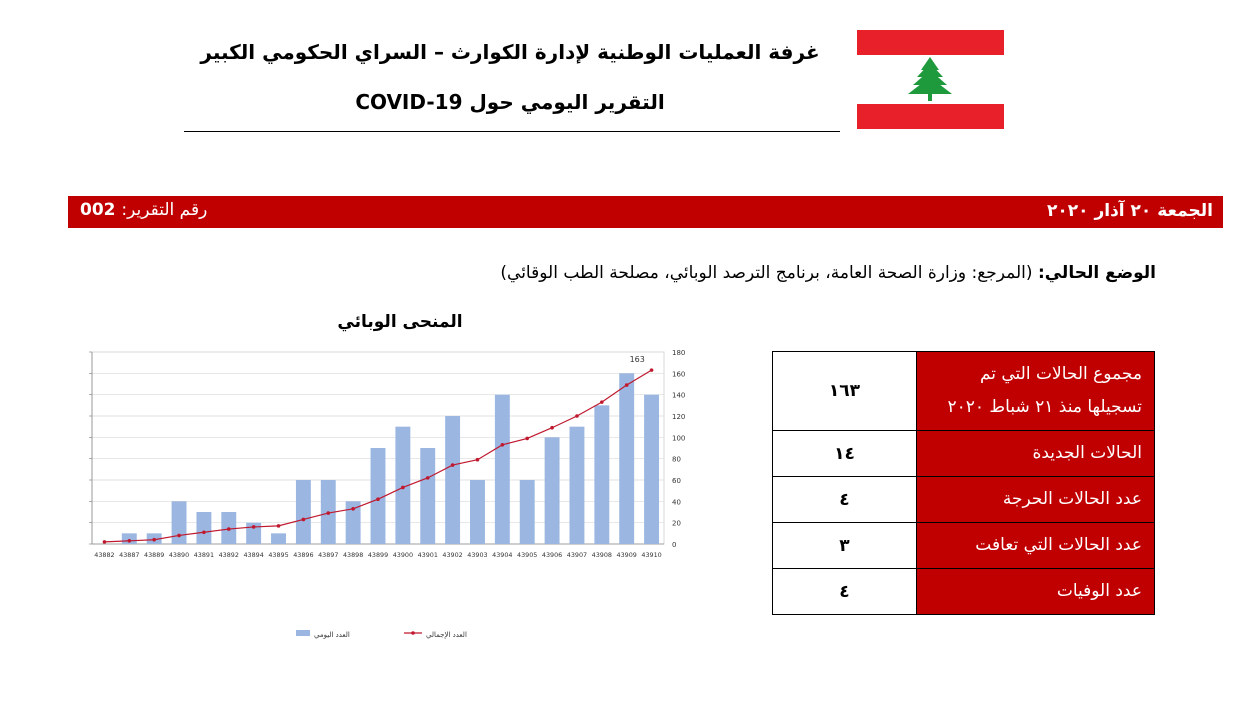 This screenshot has height=703, width=1251. I want to click on x-tick-label: 43892, so click(229, 555).